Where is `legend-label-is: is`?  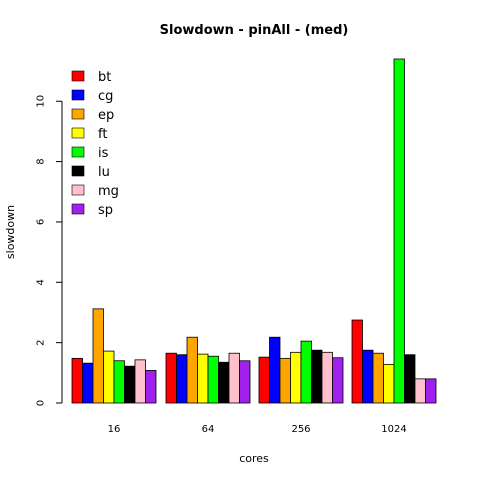
legend-label-is: is is located at coordinates (103, 153).